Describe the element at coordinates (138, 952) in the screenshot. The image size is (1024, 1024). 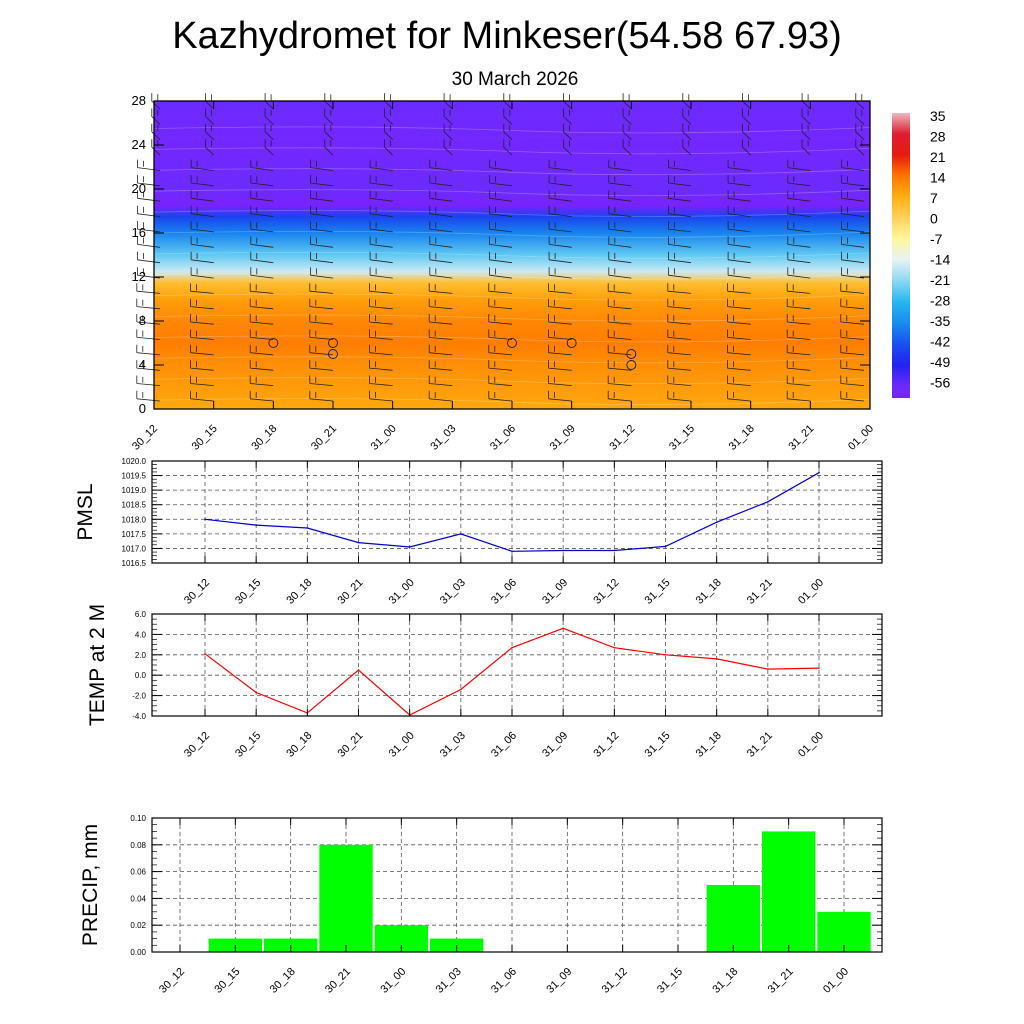
I see `y-tick-label: 0.00` at that location.